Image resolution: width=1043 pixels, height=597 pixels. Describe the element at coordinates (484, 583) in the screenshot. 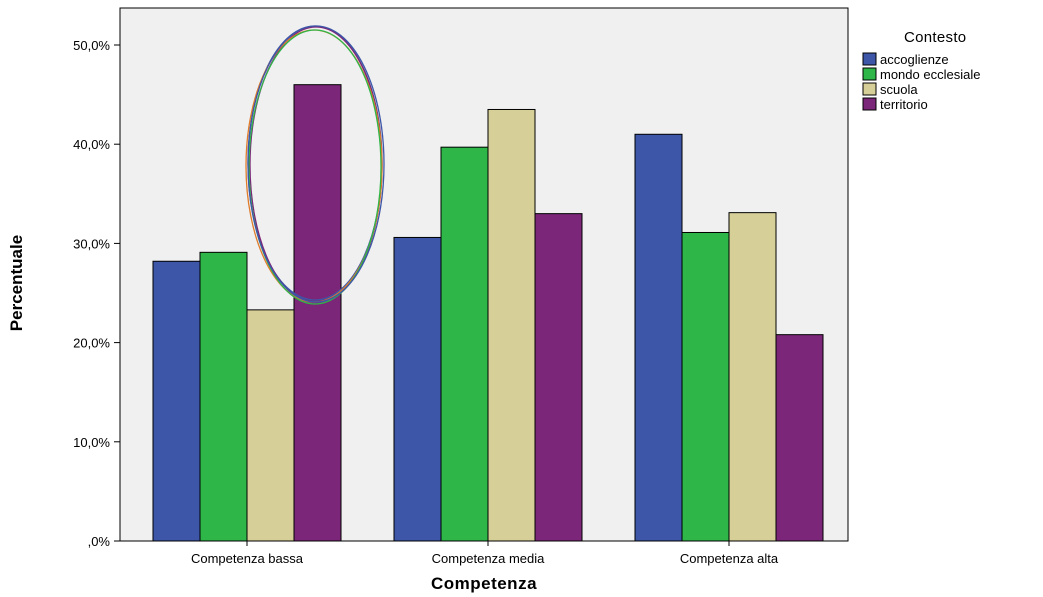

I see `x-axis-title: Competenza` at that location.